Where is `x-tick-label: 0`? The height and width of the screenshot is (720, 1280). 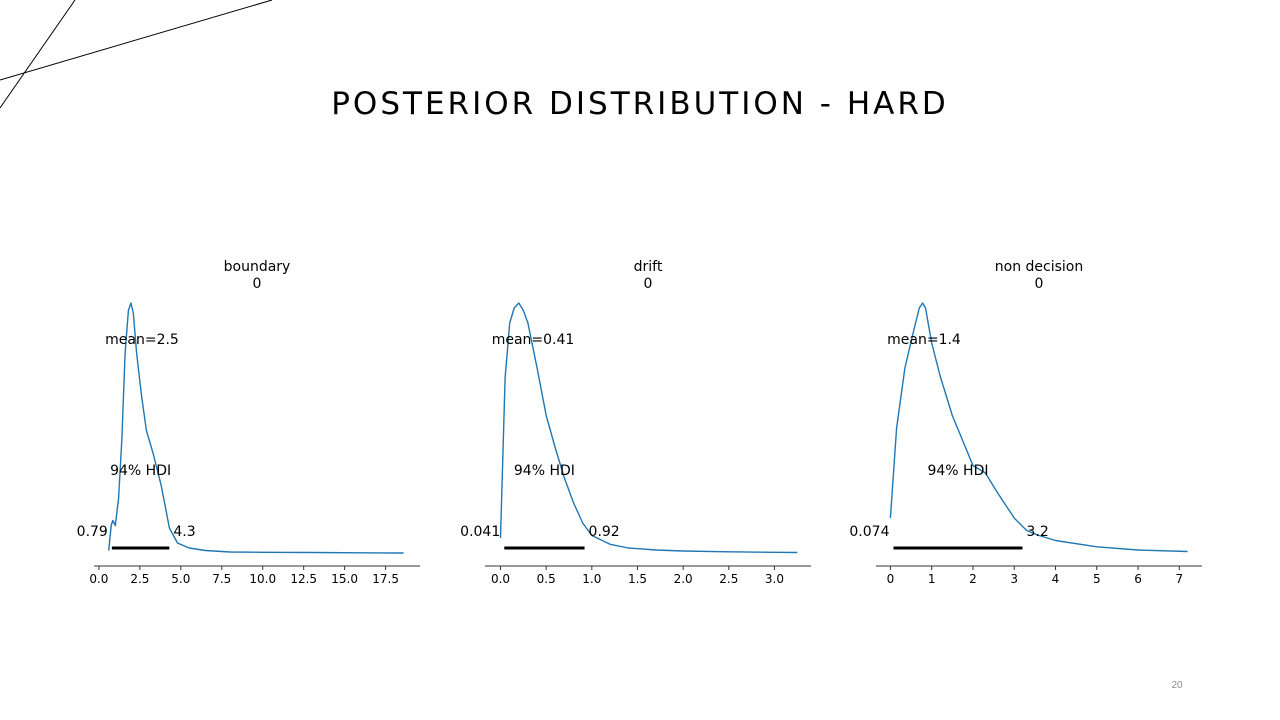
x-tick-label: 0 is located at coordinates (891, 579).